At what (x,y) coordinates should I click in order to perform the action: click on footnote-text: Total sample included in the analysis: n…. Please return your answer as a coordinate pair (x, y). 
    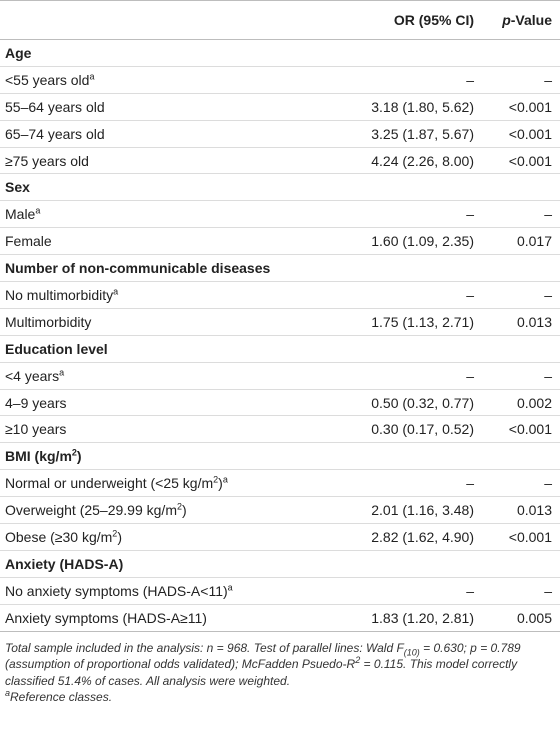
    Looking at the image, I should click on (280, 665).